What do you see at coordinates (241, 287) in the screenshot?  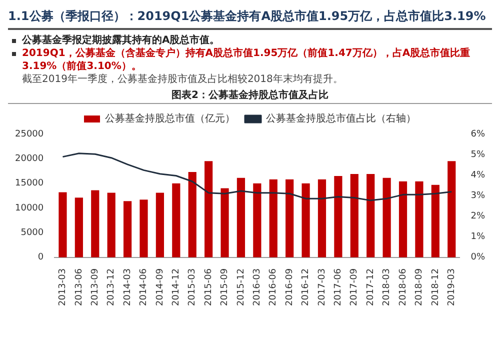 I see `x-tick-label: 2015-12` at bounding box center [241, 287].